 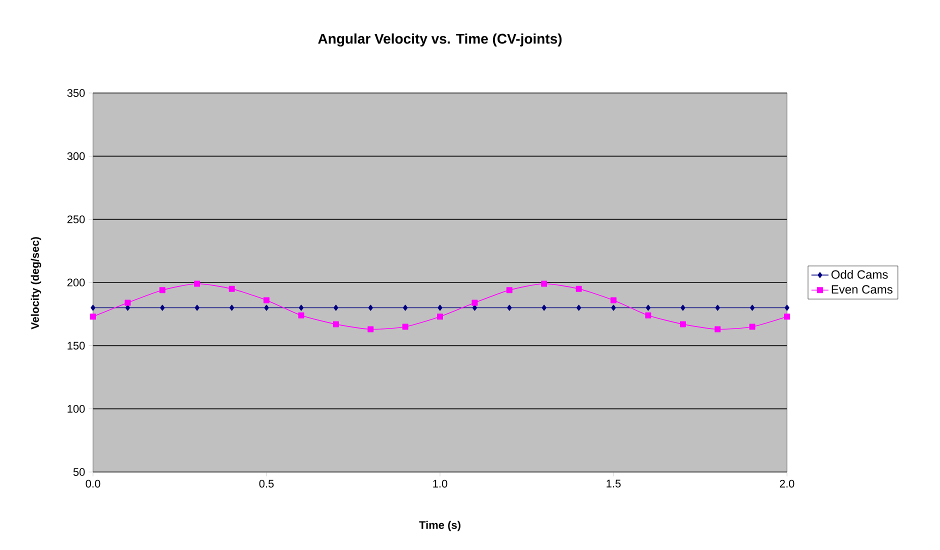 What do you see at coordinates (76, 282) in the screenshot?
I see `y-tick-label: 200` at bounding box center [76, 282].